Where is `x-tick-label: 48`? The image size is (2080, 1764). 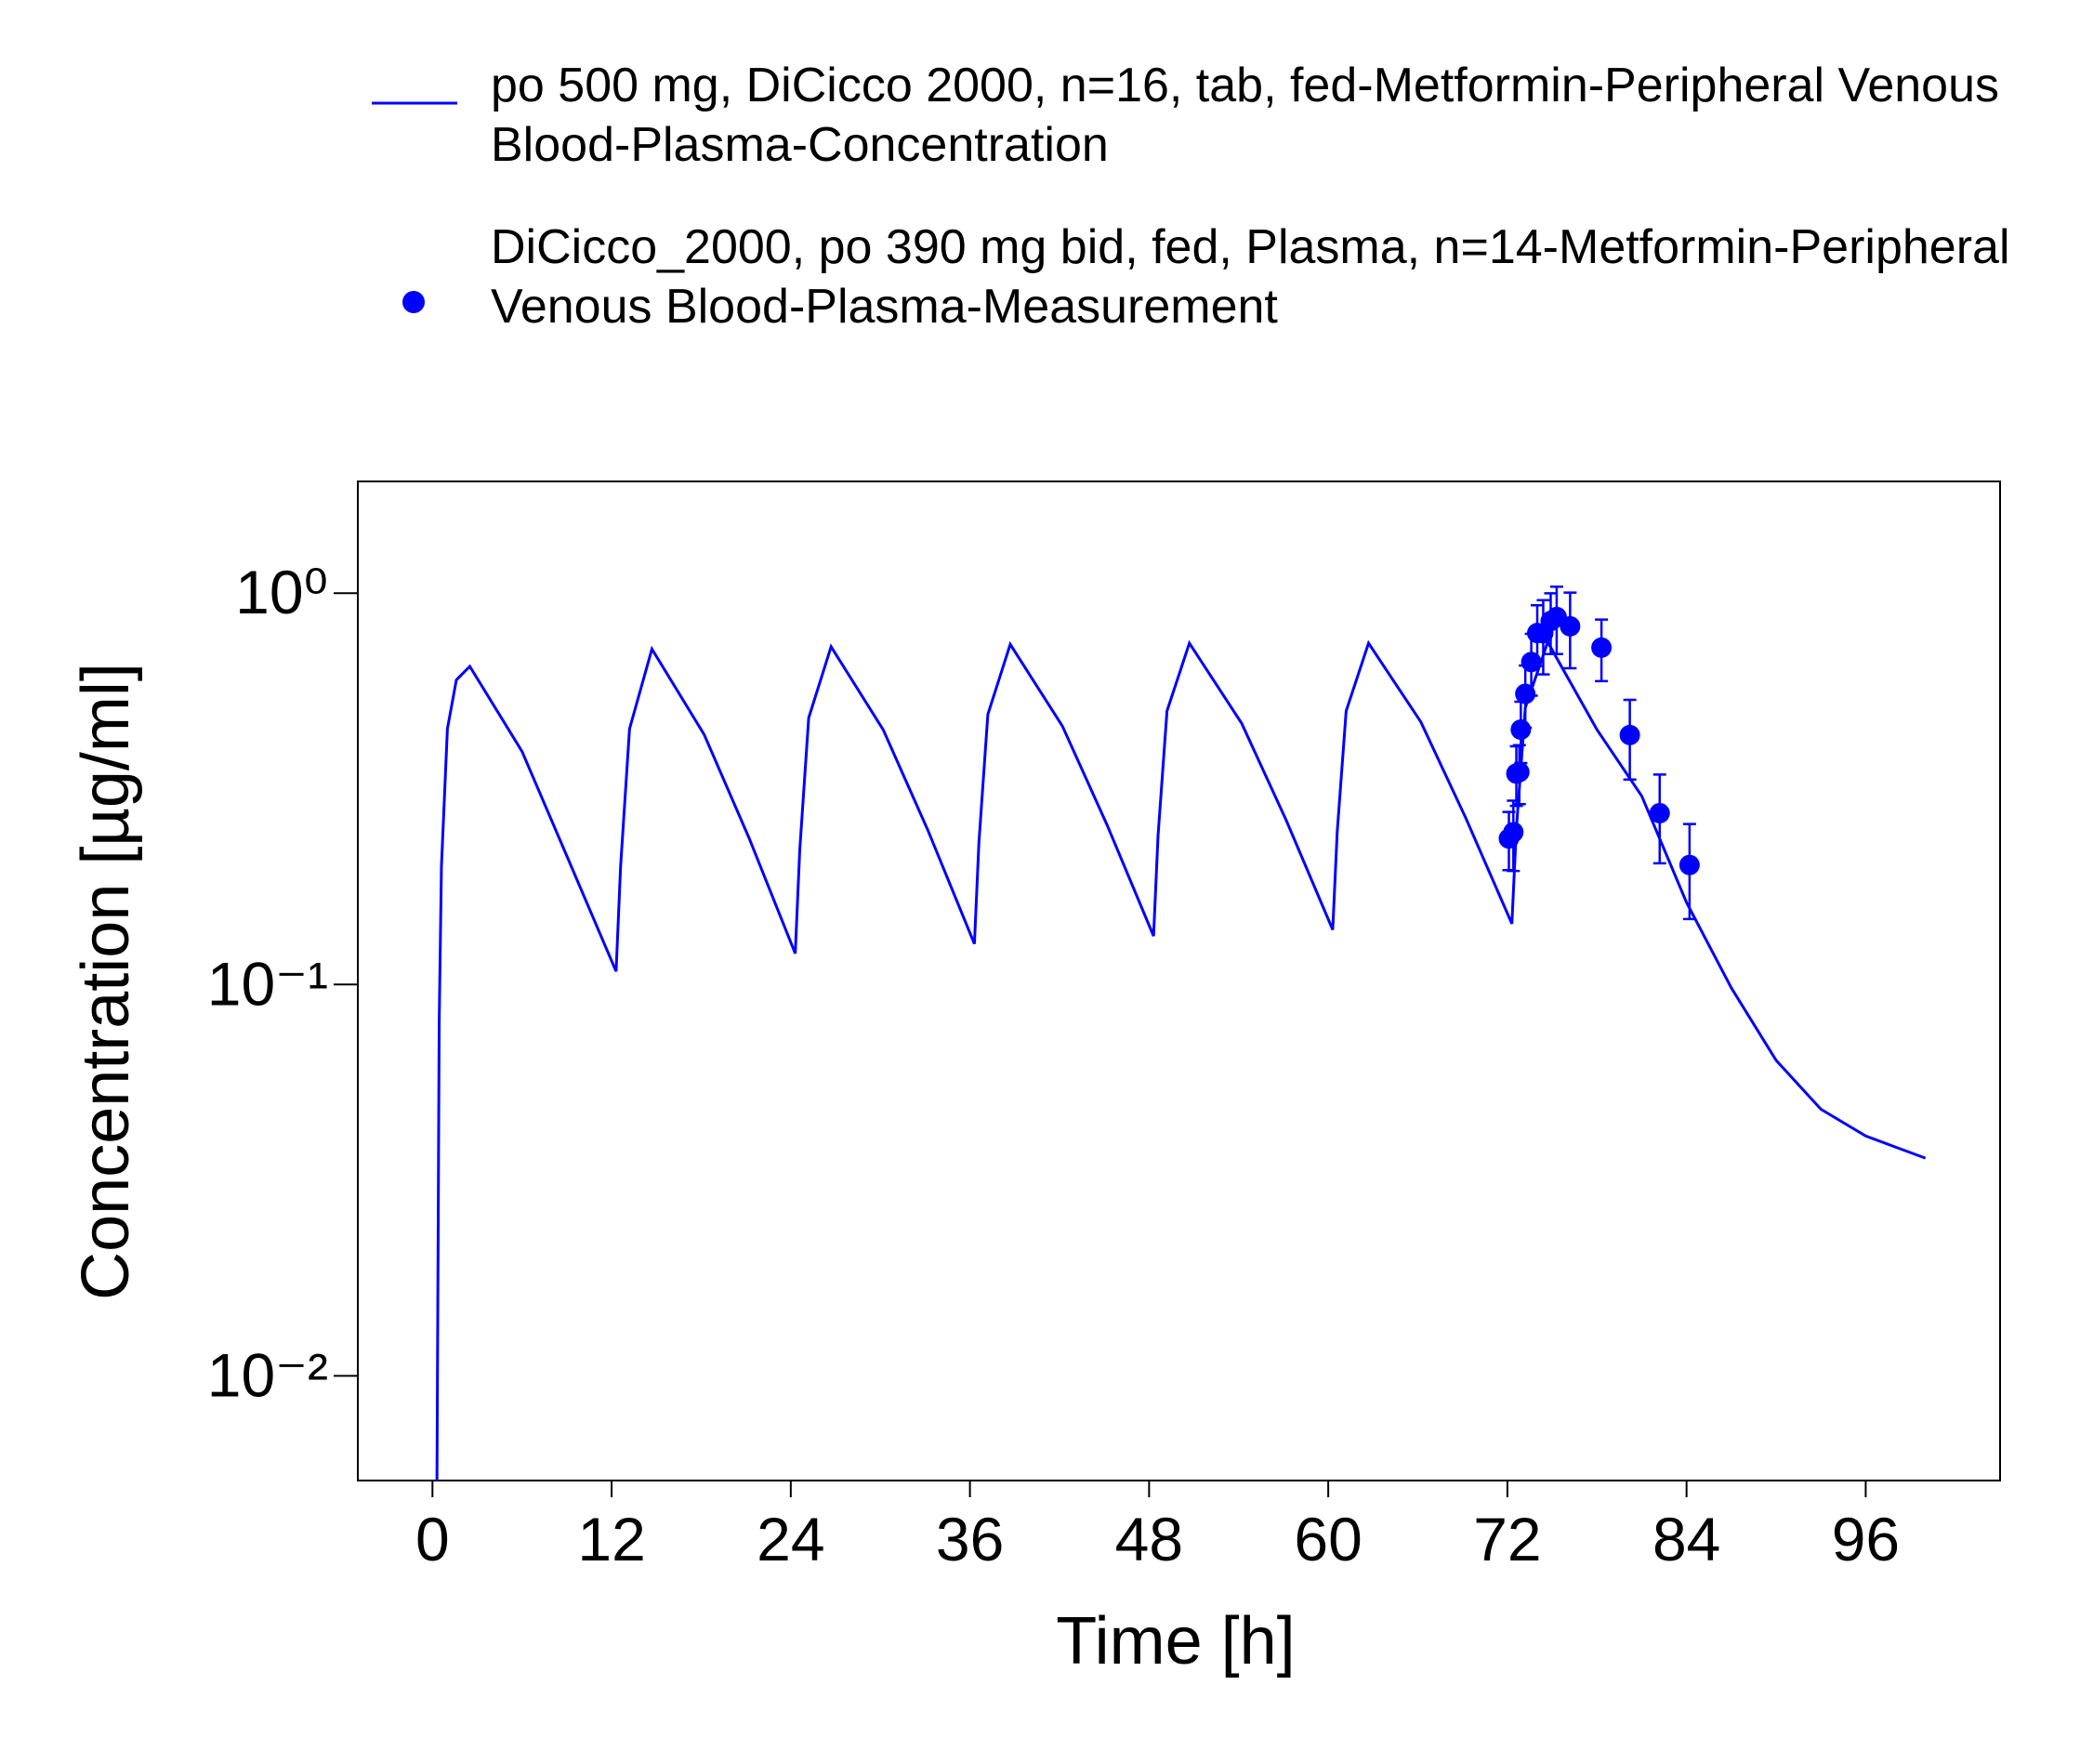 x-tick-label: 48 is located at coordinates (1149, 1539).